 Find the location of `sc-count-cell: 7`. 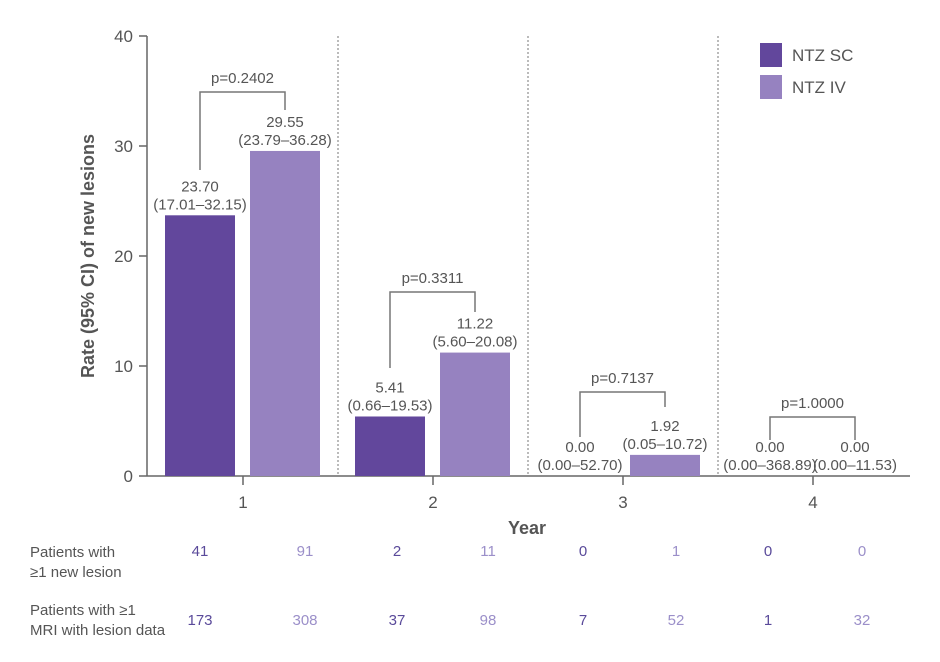

sc-count-cell: 7 is located at coordinates (583, 620).